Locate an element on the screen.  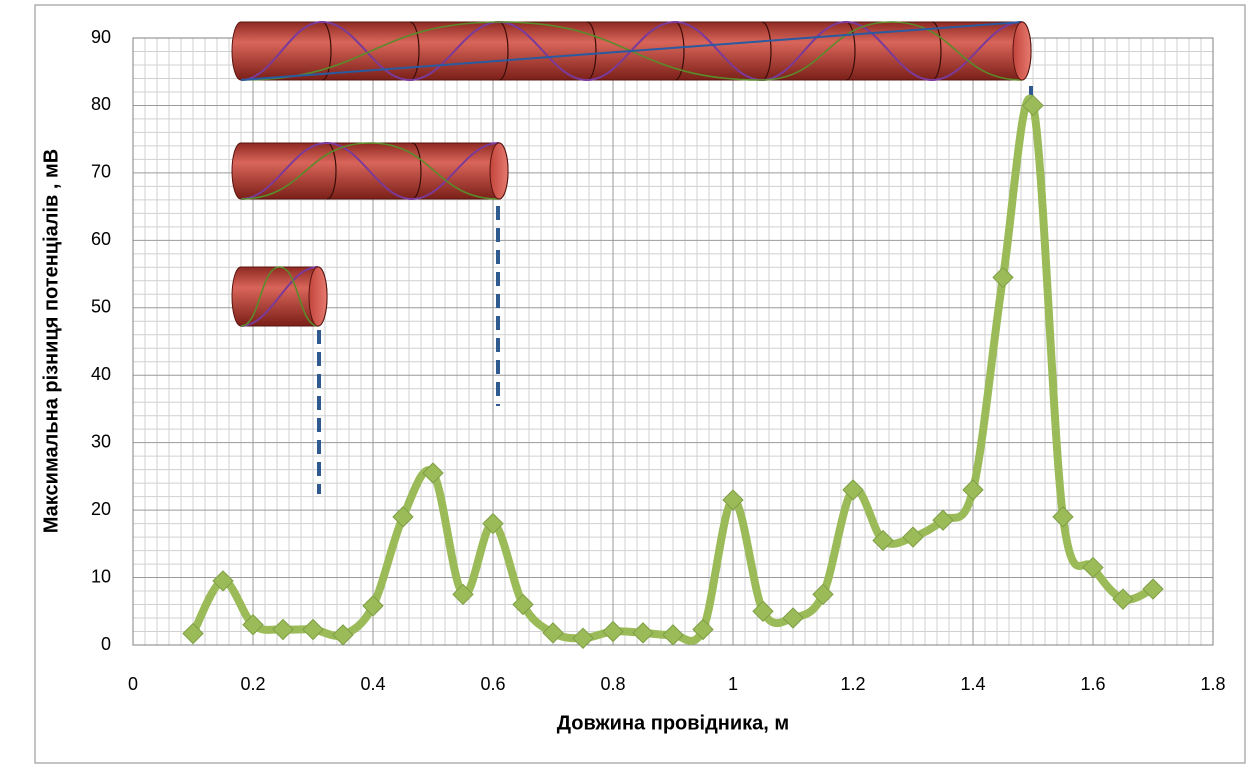
y-tick-label: 50 is located at coordinates (101, 307).